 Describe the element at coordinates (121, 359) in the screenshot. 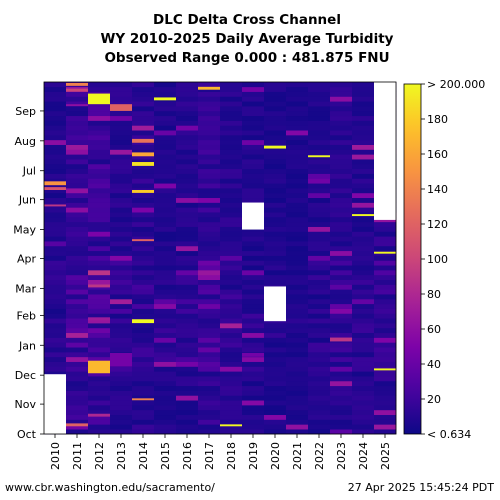

I see `turbidity-event-2013` at that location.